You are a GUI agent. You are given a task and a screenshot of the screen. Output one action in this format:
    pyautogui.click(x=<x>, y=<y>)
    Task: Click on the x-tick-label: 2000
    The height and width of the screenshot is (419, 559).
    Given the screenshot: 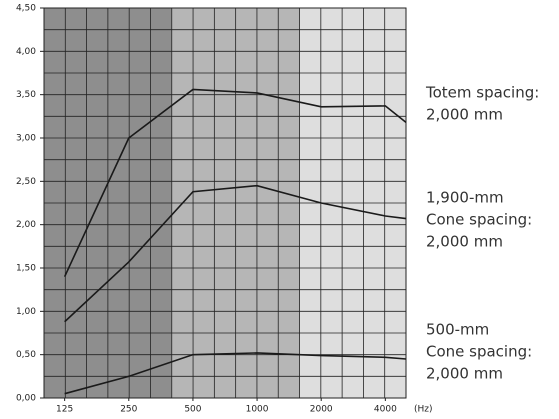 What is the action you would take?
    pyautogui.click(x=321, y=410)
    